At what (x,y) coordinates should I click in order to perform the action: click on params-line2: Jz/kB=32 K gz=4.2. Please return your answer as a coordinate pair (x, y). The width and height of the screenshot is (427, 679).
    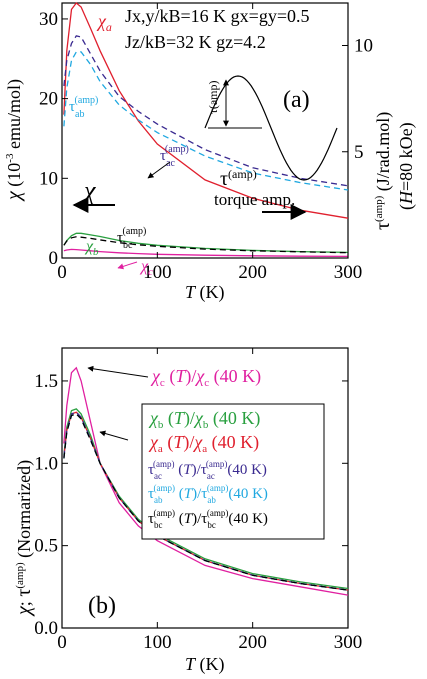
    Looking at the image, I should click on (195, 42).